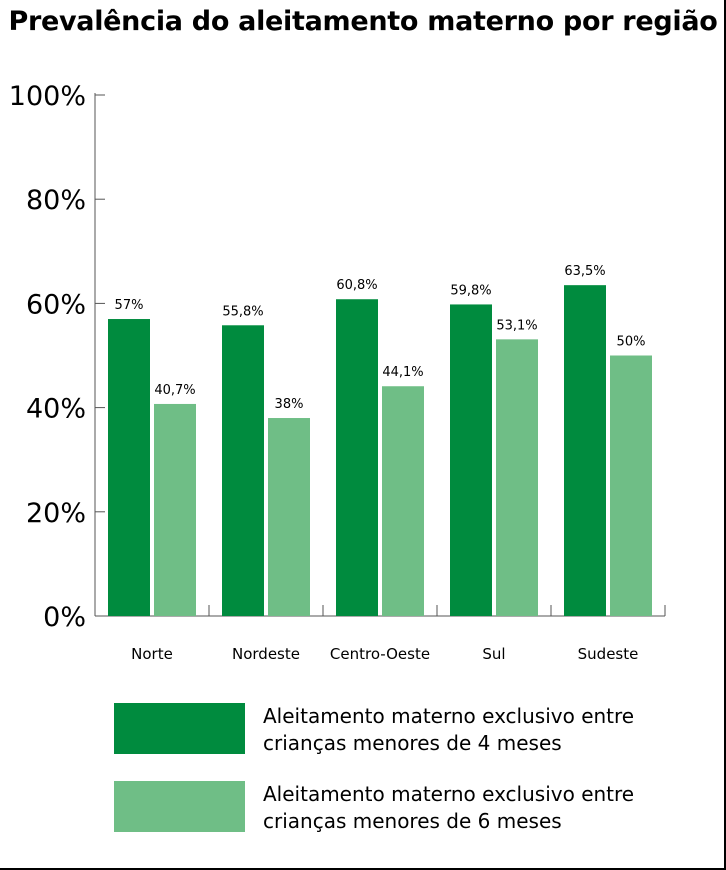 The width and height of the screenshot is (726, 870). Describe the element at coordinates (47, 96) in the screenshot. I see `y-tick-label: 100%` at that location.